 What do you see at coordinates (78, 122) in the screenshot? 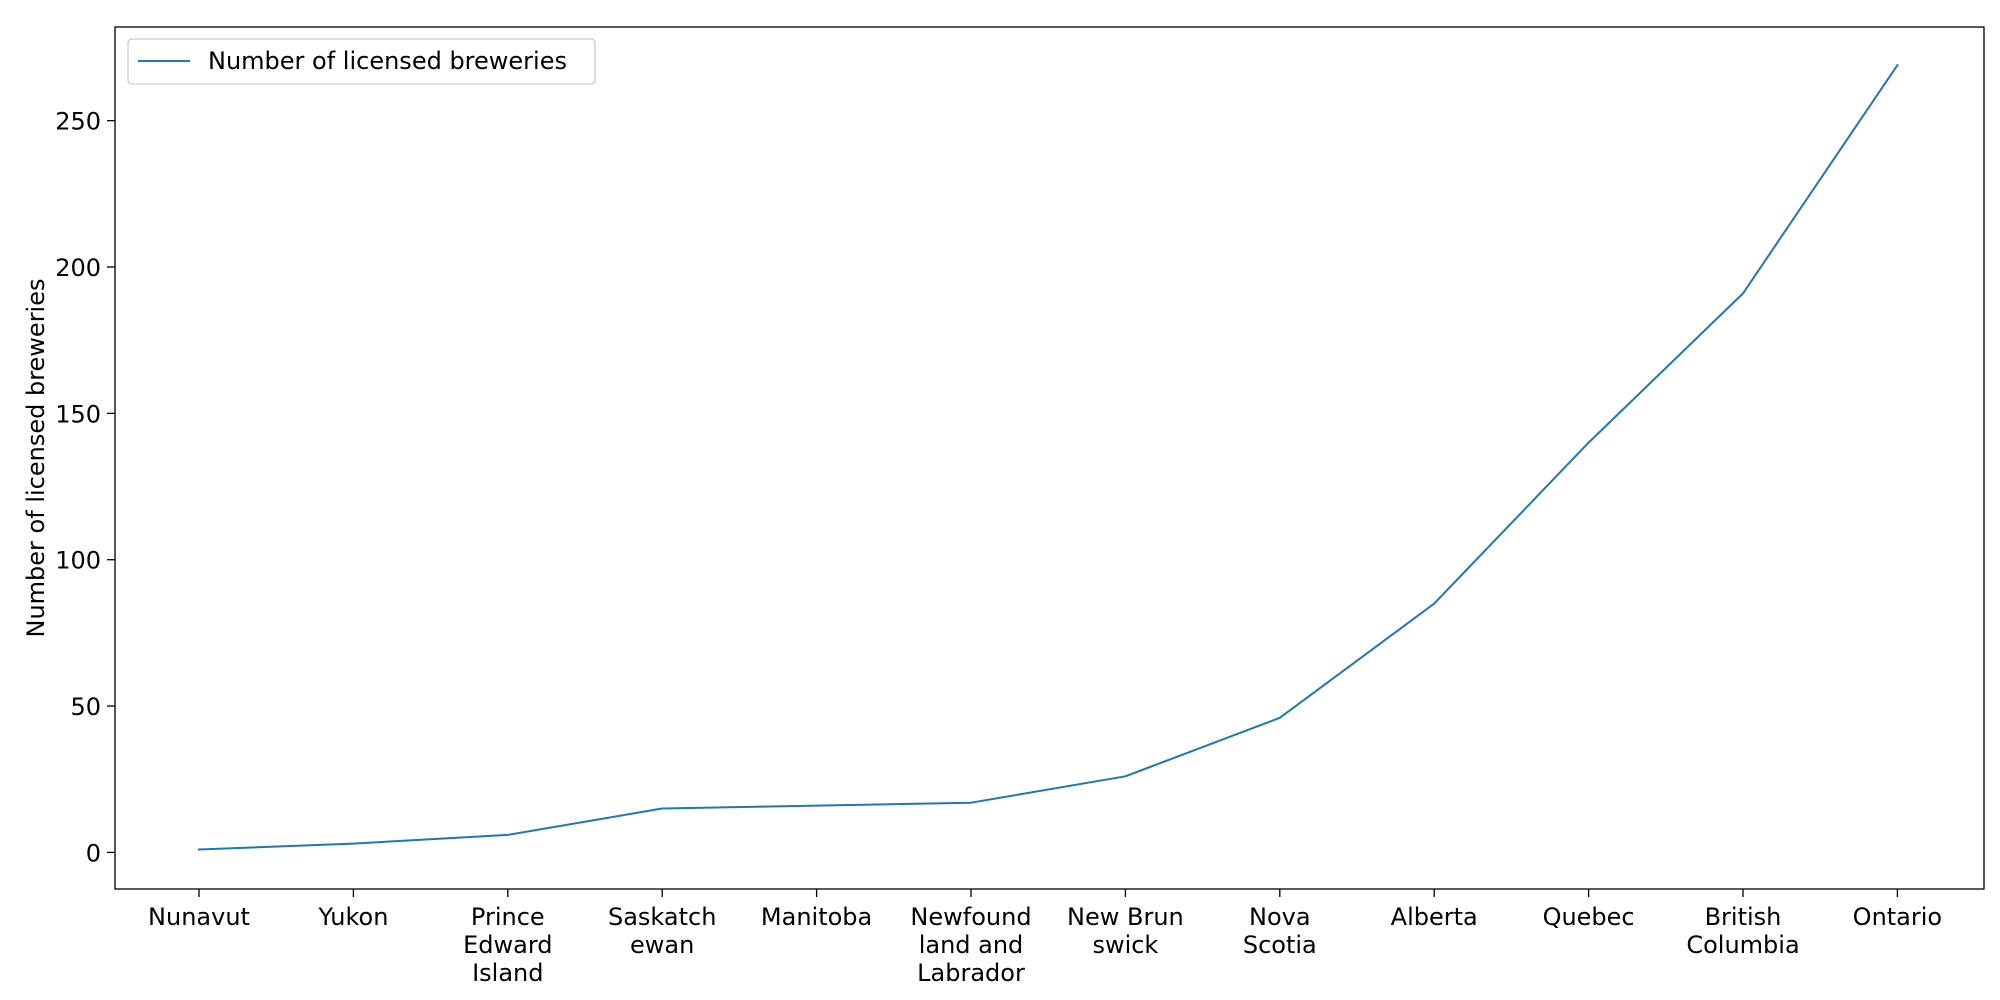
I see `y-tick-label: 250` at bounding box center [78, 122].